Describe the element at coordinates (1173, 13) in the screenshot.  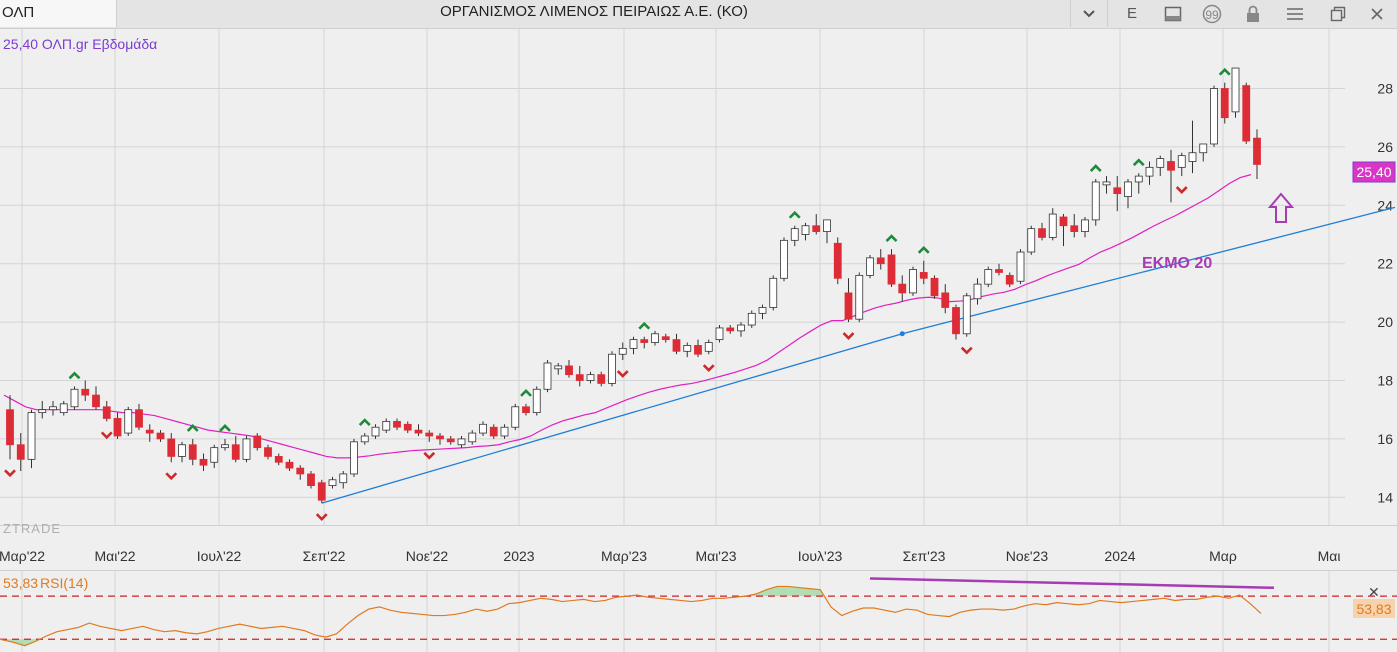
I see `window-icon` at that location.